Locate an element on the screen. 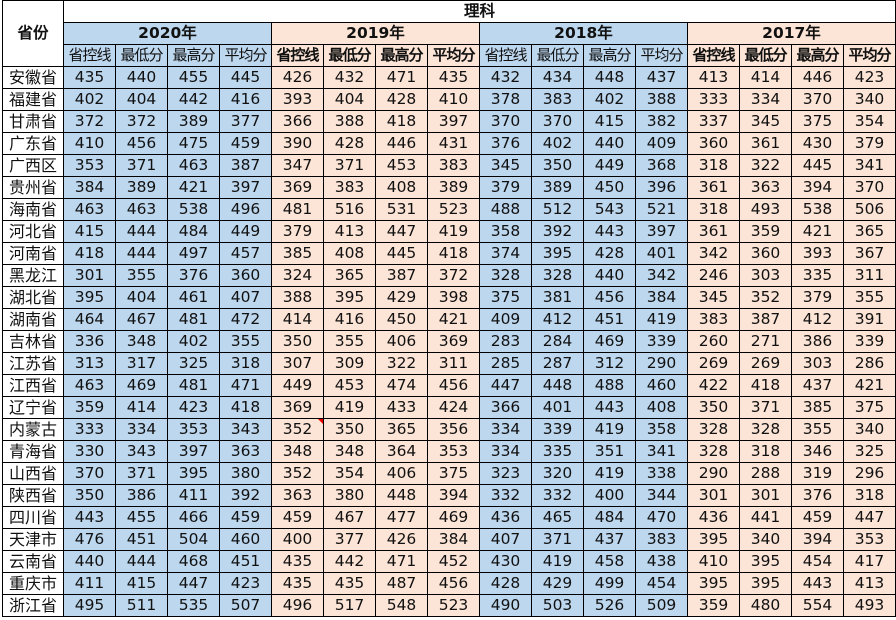 The width and height of the screenshot is (896, 620). score-cell: 469 is located at coordinates (453, 517).